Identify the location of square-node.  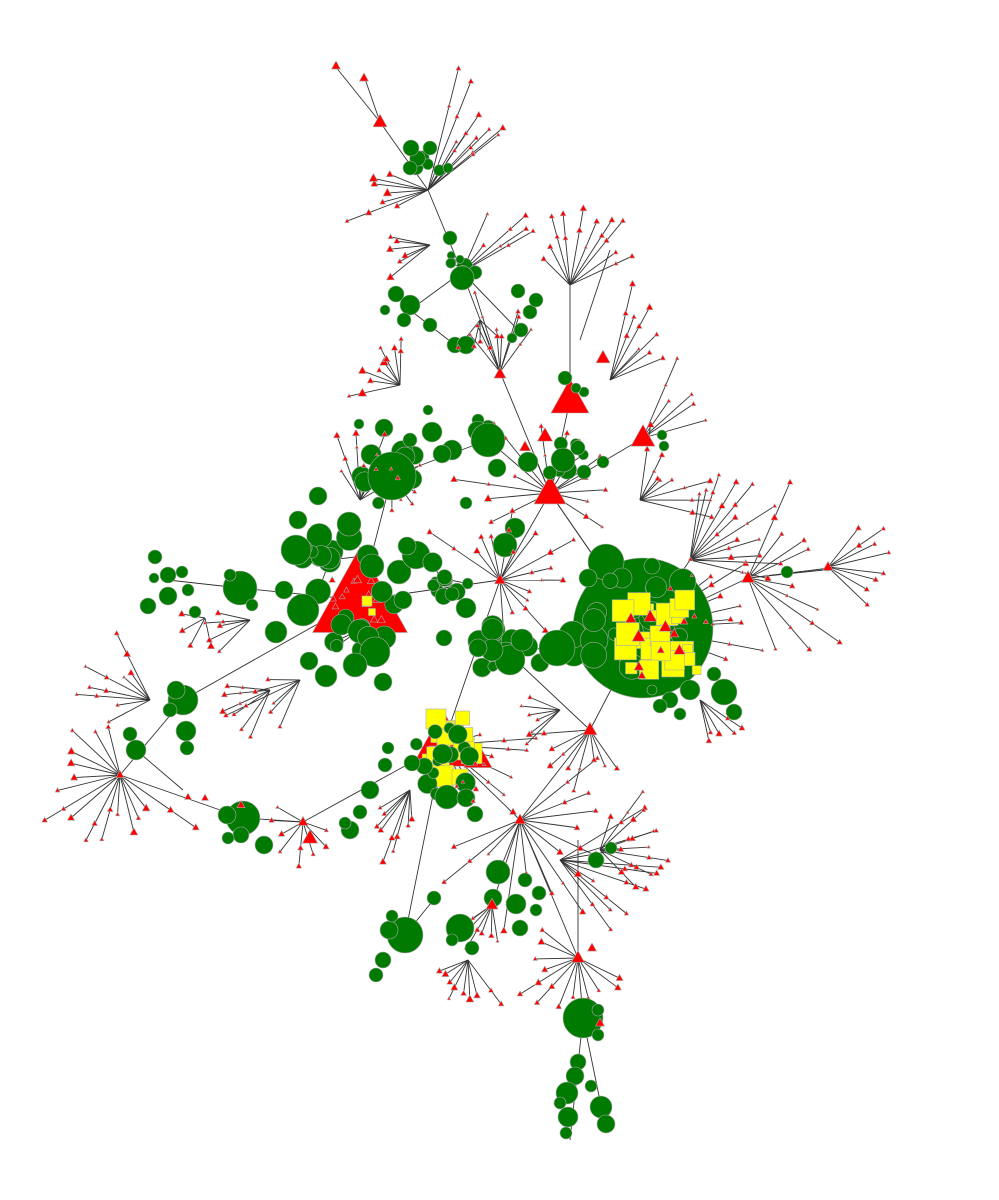
(372, 612).